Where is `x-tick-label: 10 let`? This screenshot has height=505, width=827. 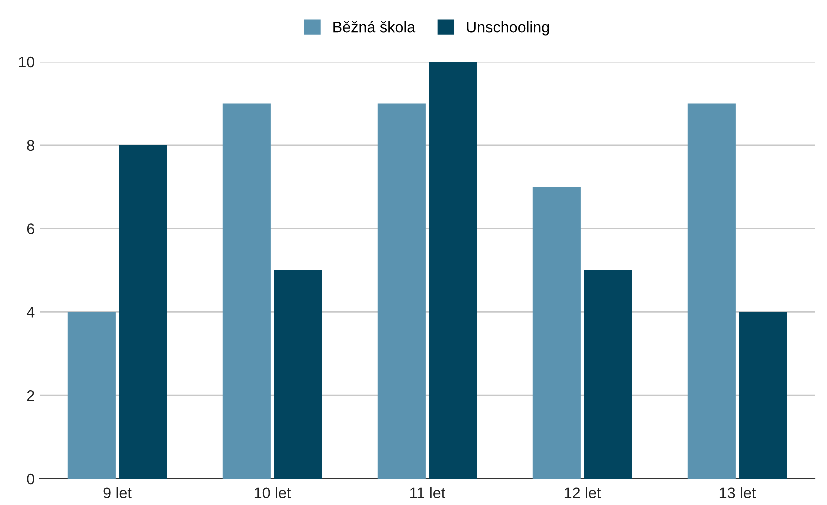
x-tick-label: 10 let is located at coordinates (273, 493).